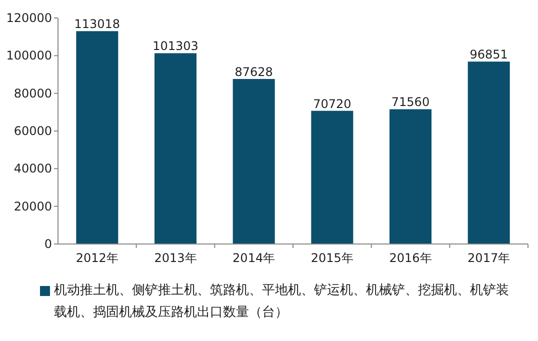  What do you see at coordinates (48, 244) in the screenshot?
I see `y-tick-label: 0` at bounding box center [48, 244].